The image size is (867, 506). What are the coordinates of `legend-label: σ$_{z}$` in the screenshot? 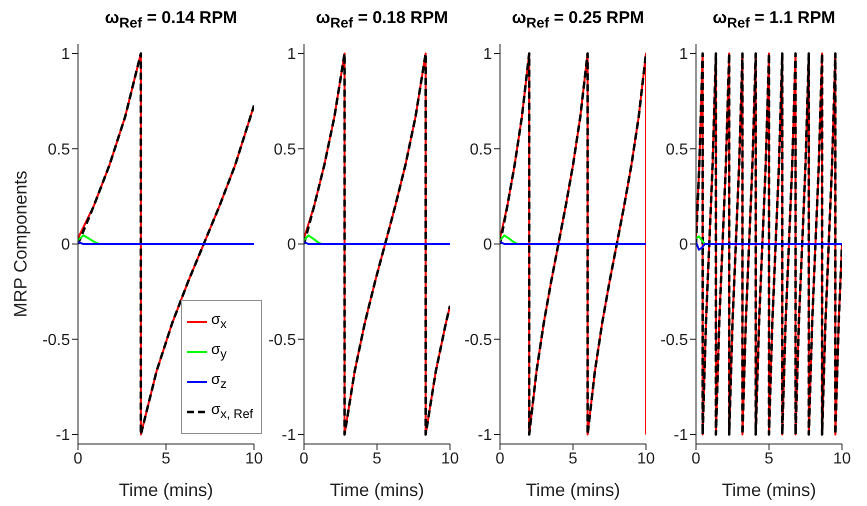 It's located at (219, 381).